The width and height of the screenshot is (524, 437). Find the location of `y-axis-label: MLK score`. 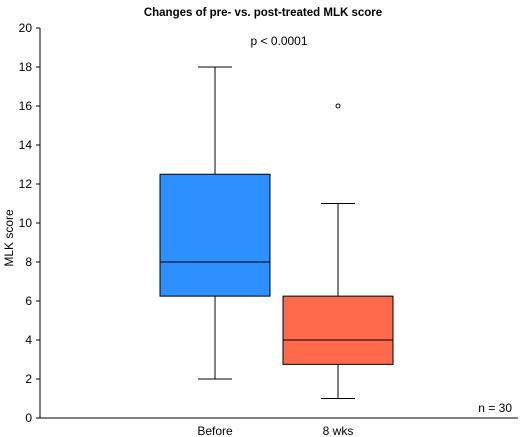

y-axis-label: MLK score is located at coordinates (9, 238).